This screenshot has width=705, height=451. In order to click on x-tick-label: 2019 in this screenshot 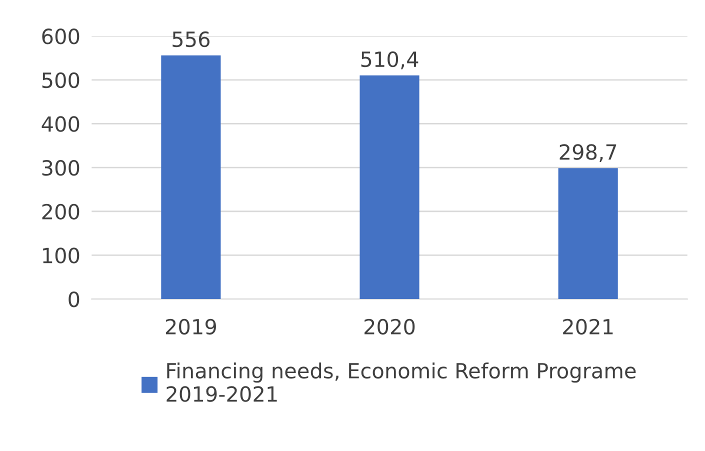, I will do `click(191, 326)`.